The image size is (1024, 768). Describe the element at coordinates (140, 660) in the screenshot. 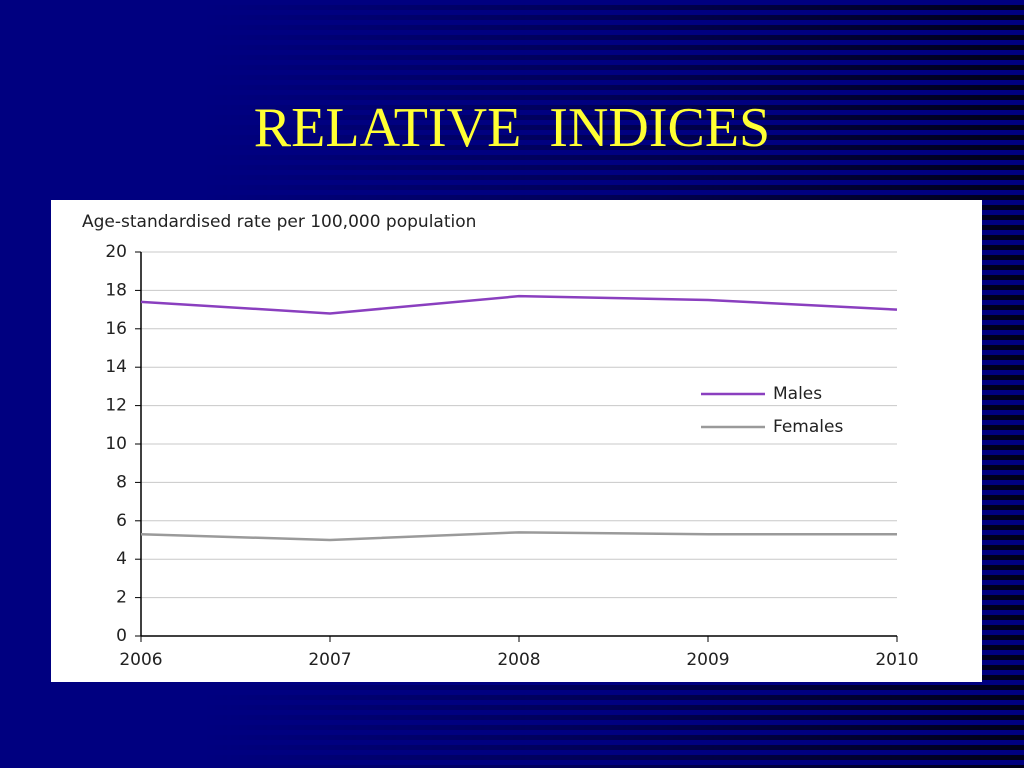

I see `x-tick-label: 2006` at that location.